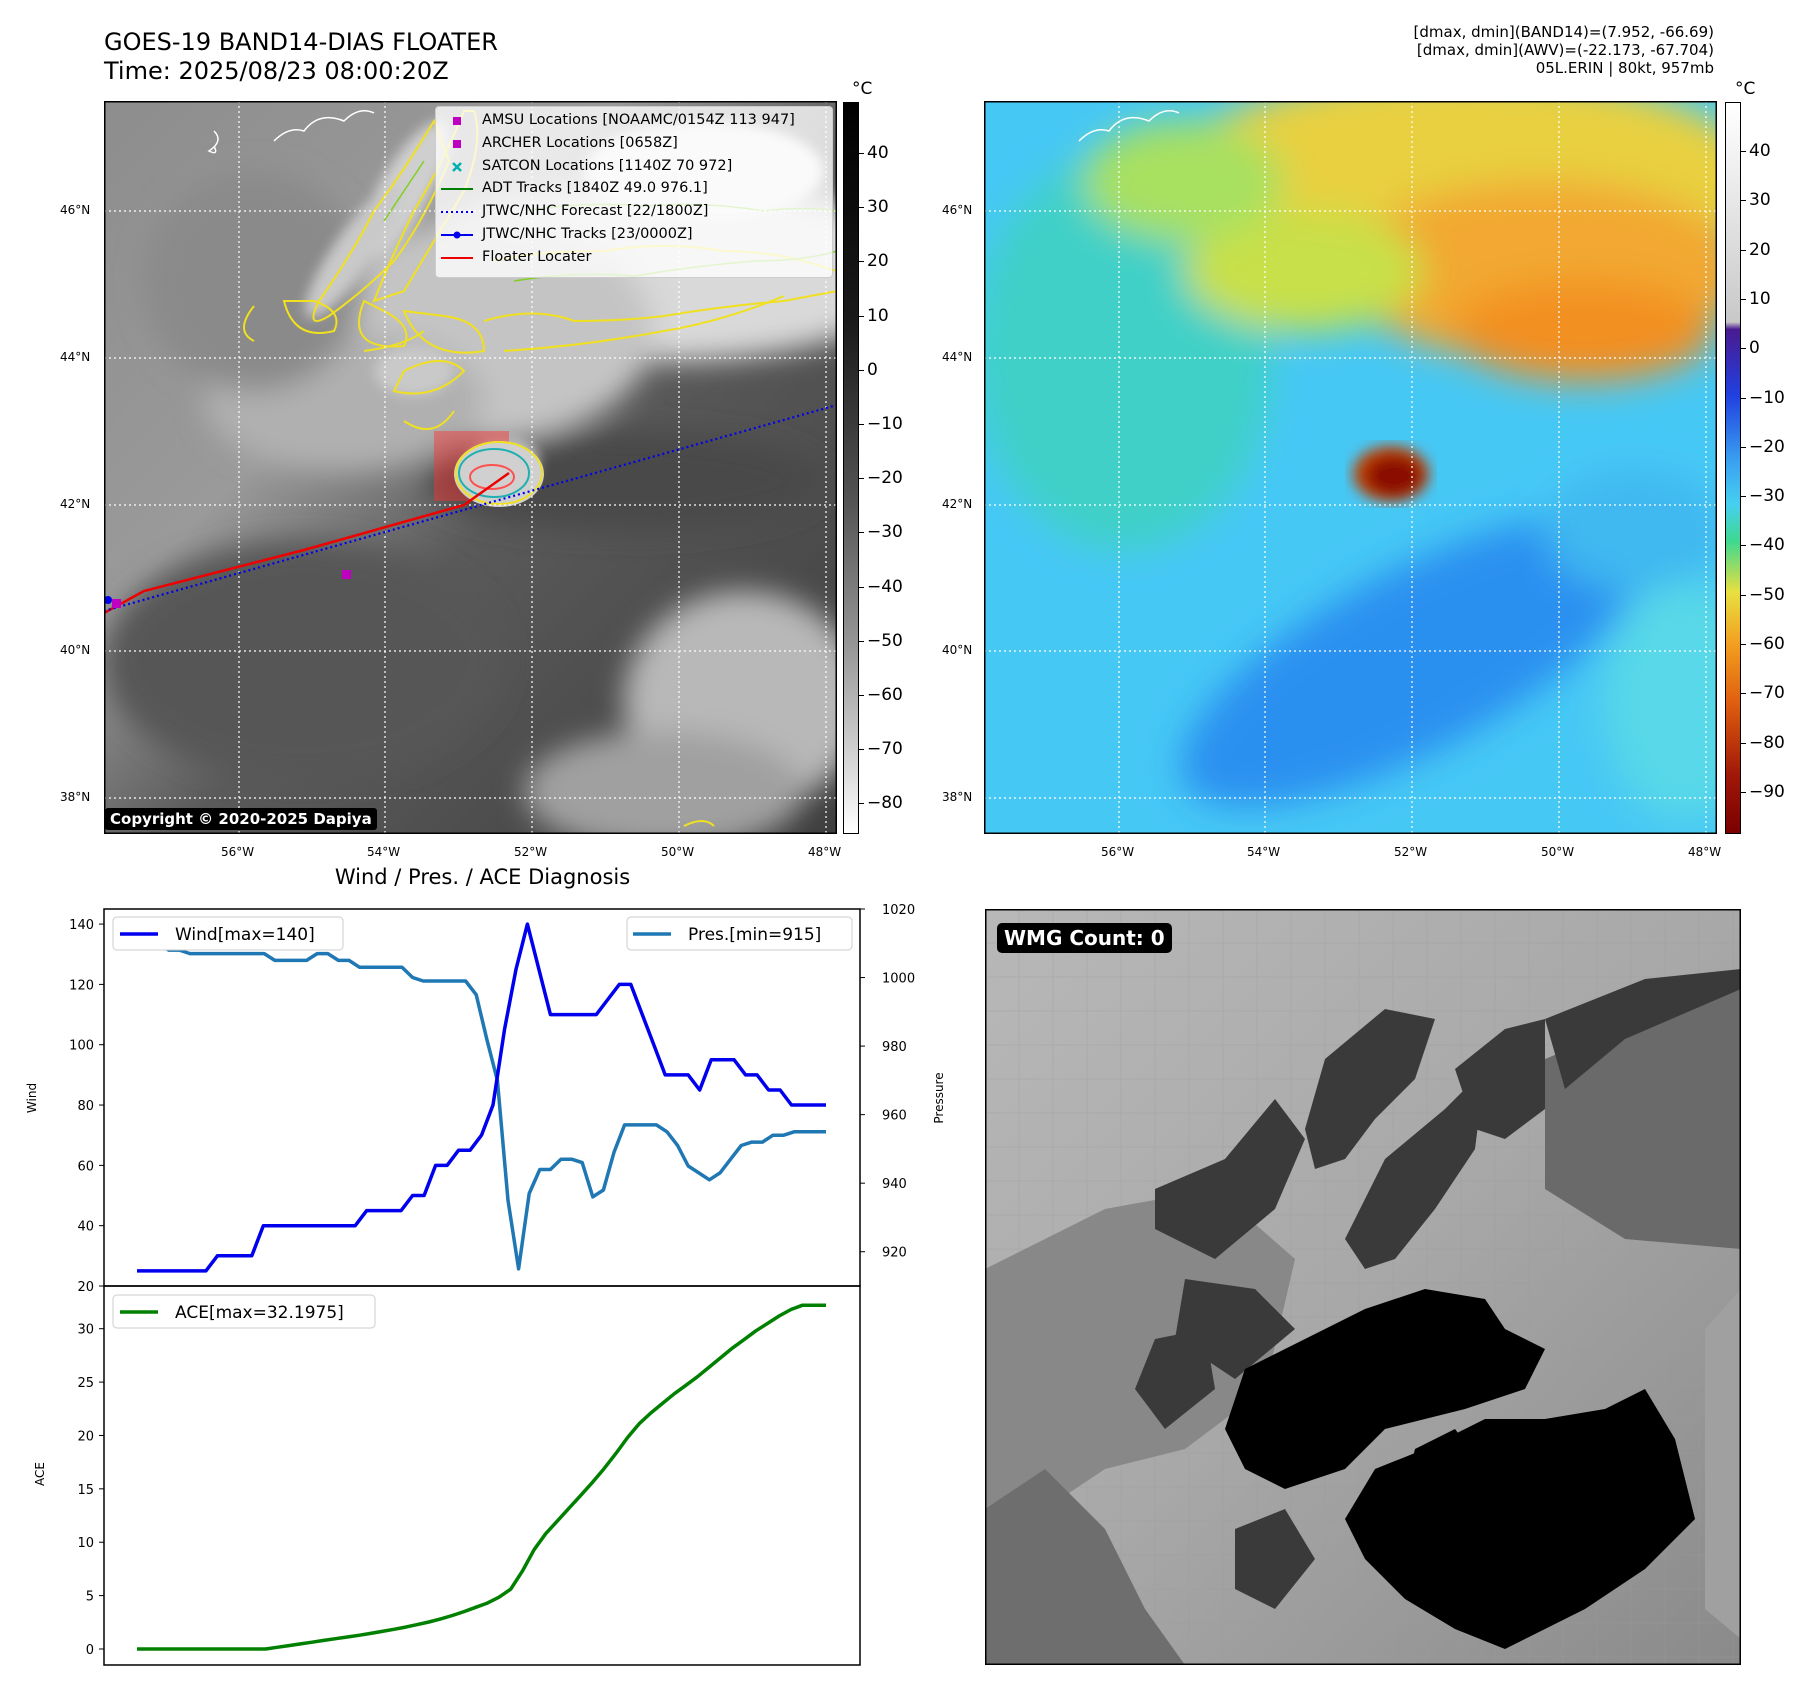  What do you see at coordinates (638, 120) in the screenshot?
I see `legend-label: AMSU Locations [NOAAMC/0154Z 113 947]` at bounding box center [638, 120].